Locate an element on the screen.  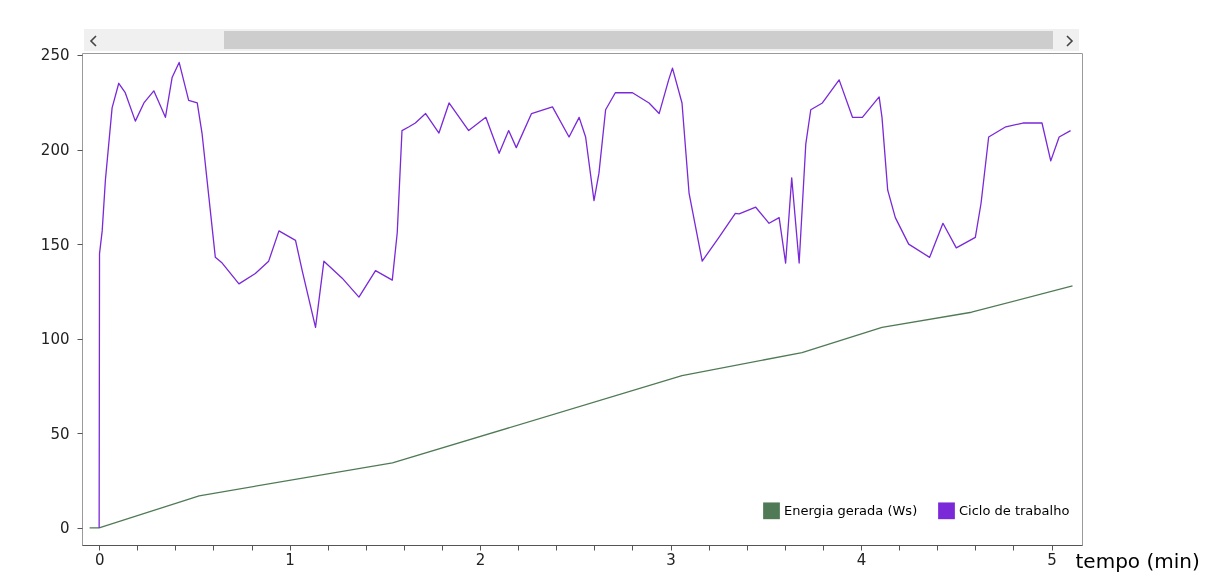
y-tick-label: 250 is located at coordinates (55, 55).